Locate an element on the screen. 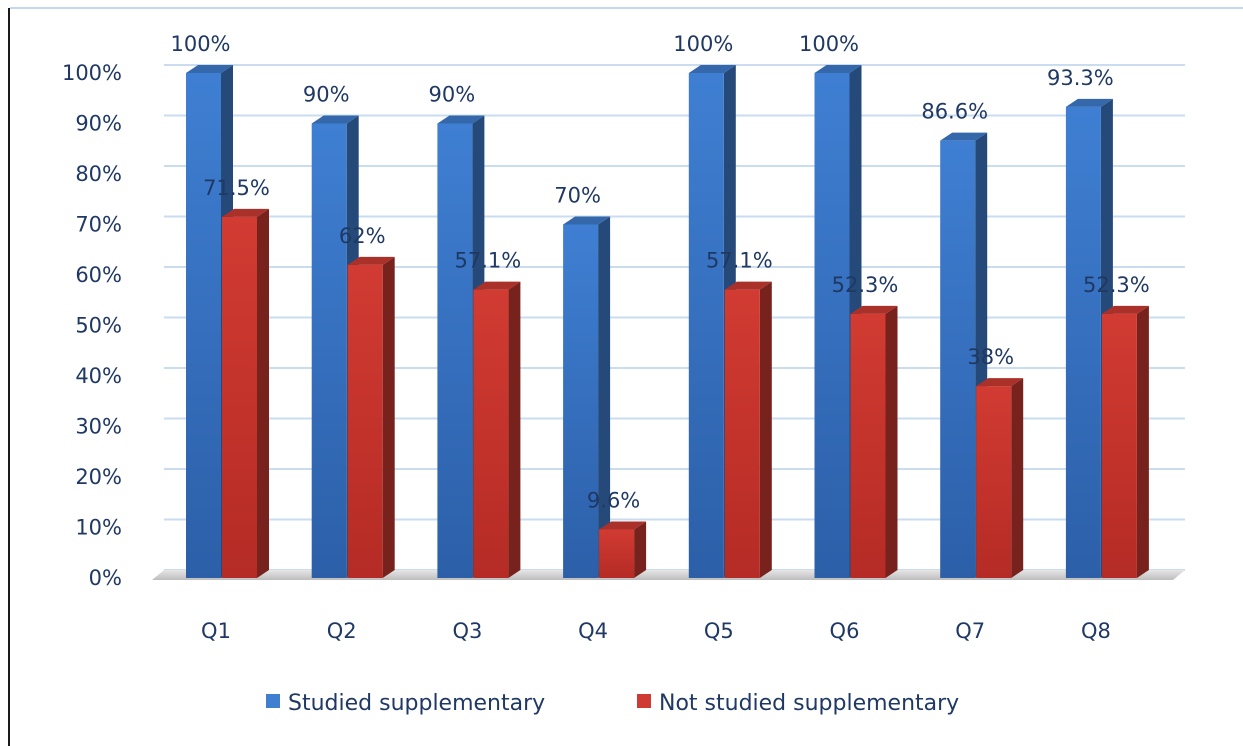 This screenshot has height=746, width=1243. legend-item: Not studied supplementary is located at coordinates (798, 703).